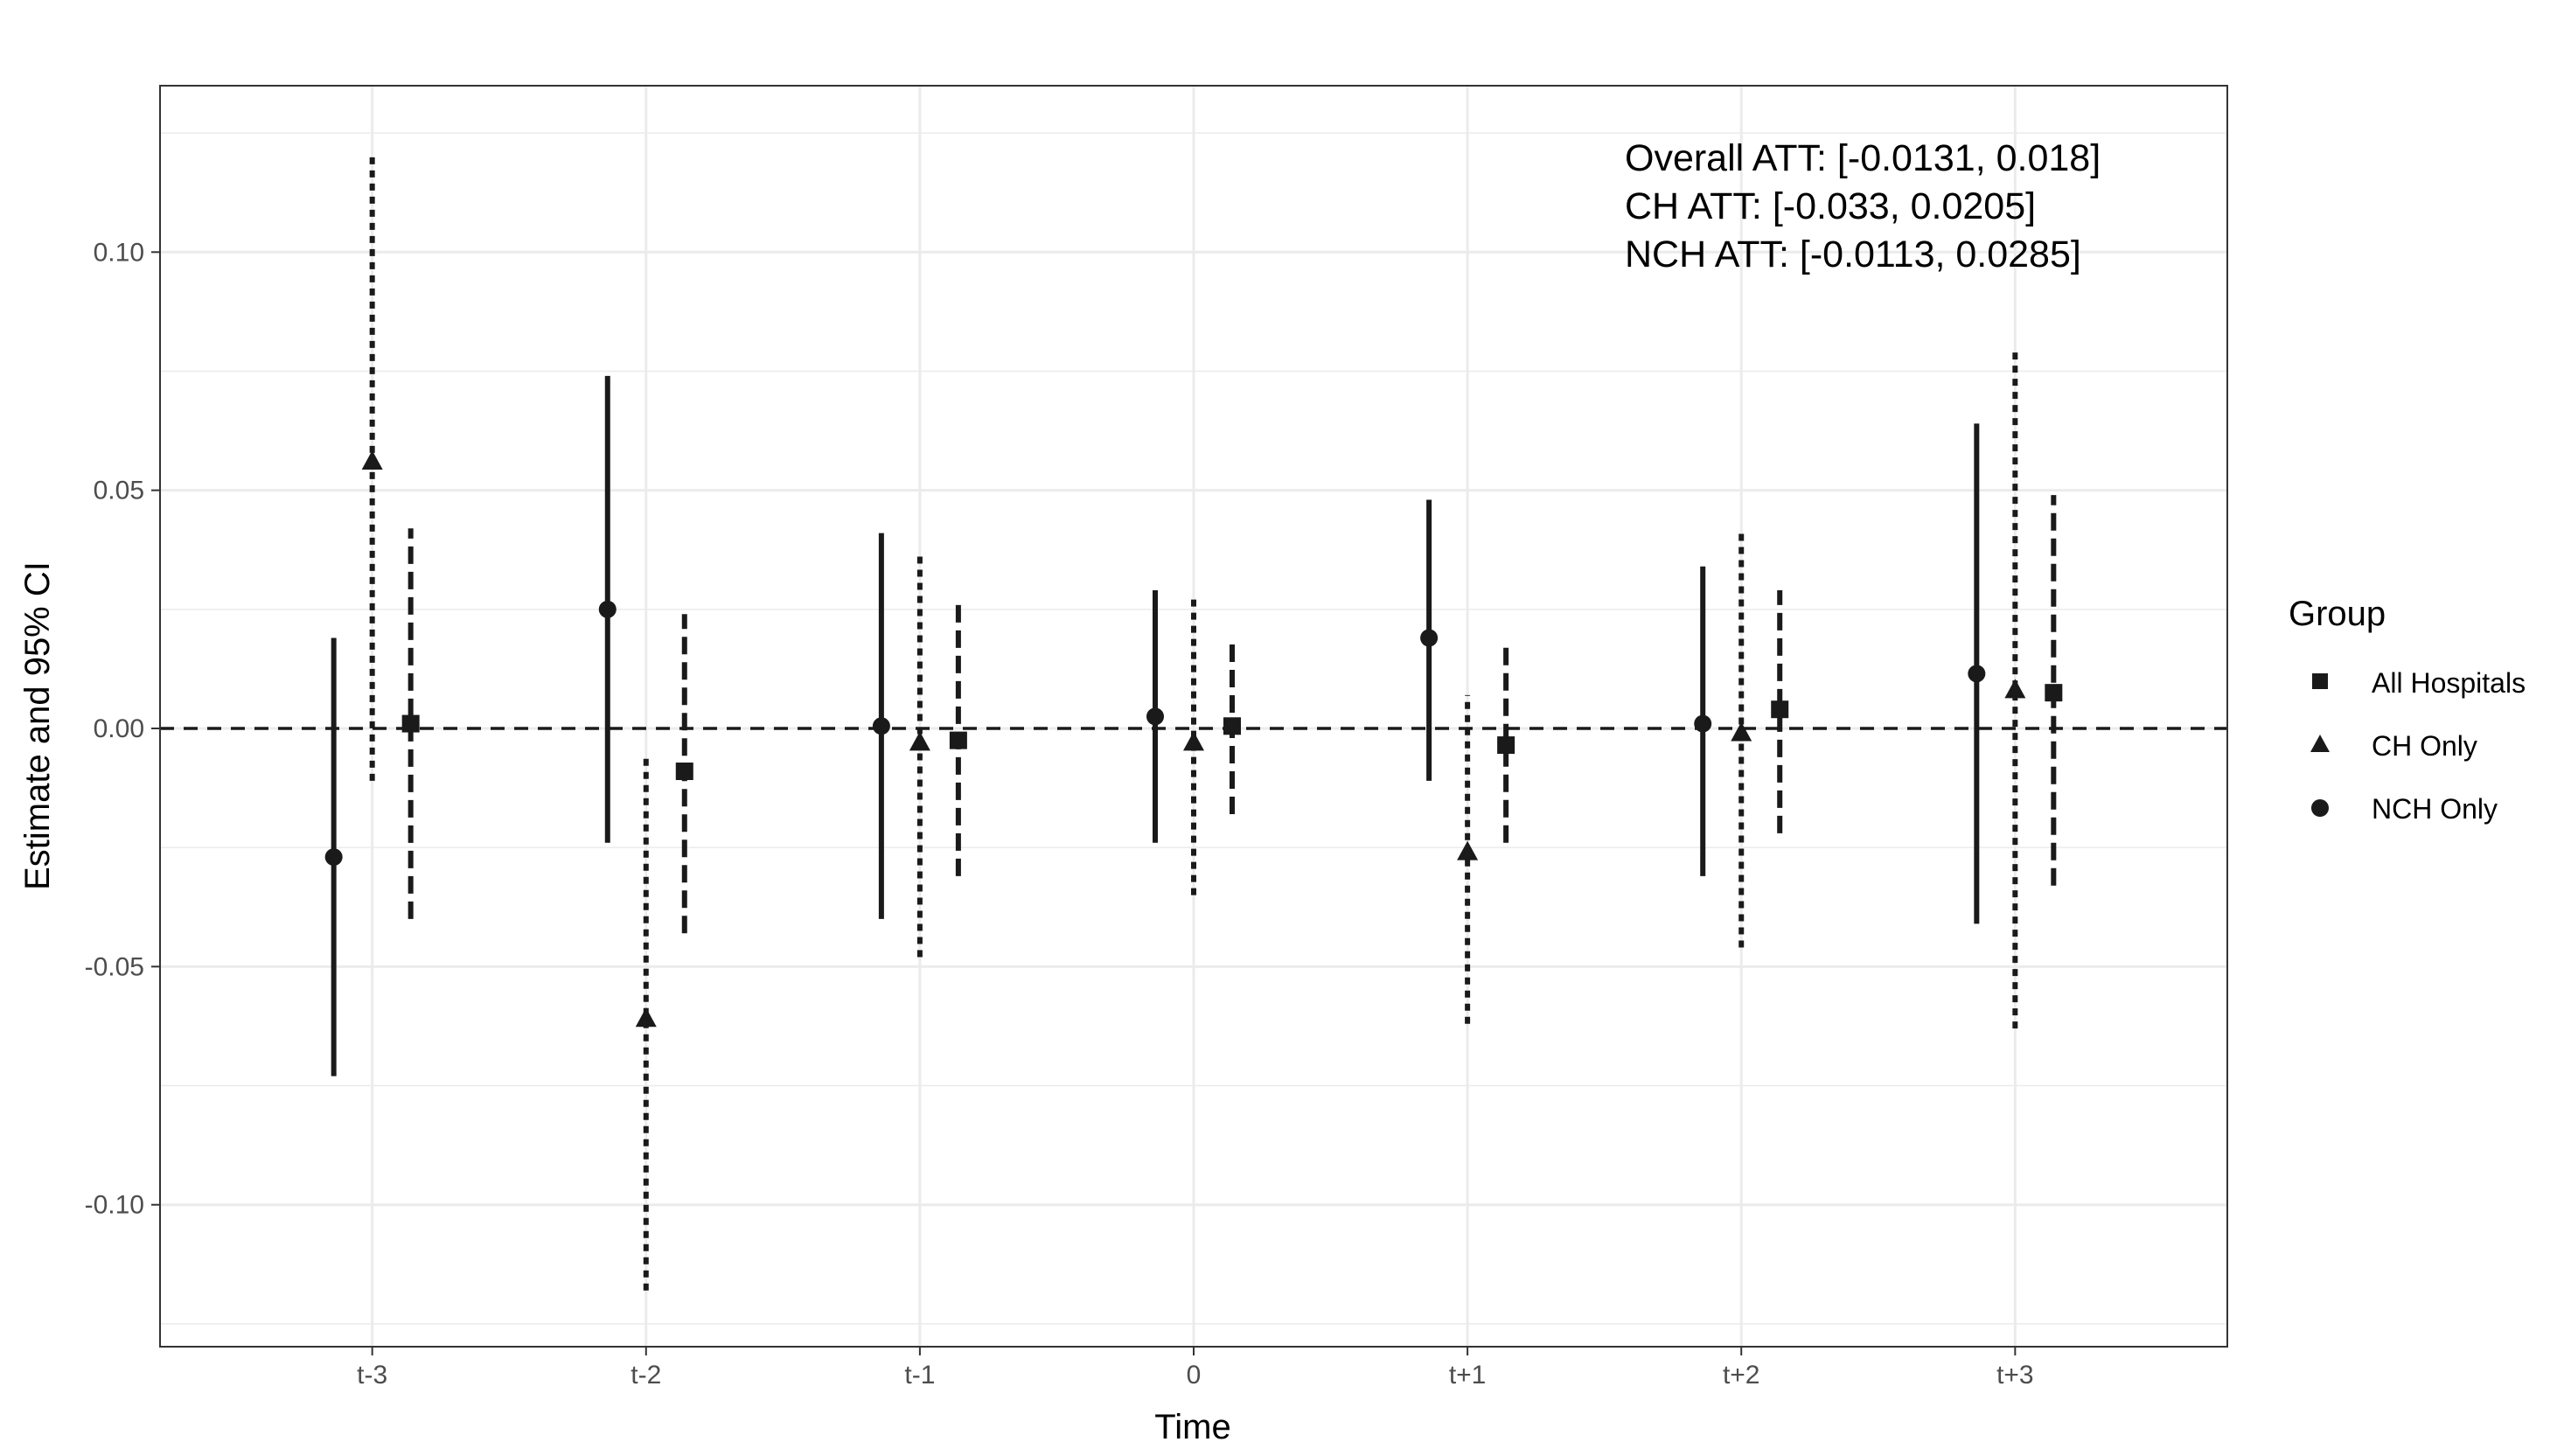  What do you see at coordinates (38, 725) in the screenshot?
I see `y-axis-title: Estimate and 95% CI` at bounding box center [38, 725].